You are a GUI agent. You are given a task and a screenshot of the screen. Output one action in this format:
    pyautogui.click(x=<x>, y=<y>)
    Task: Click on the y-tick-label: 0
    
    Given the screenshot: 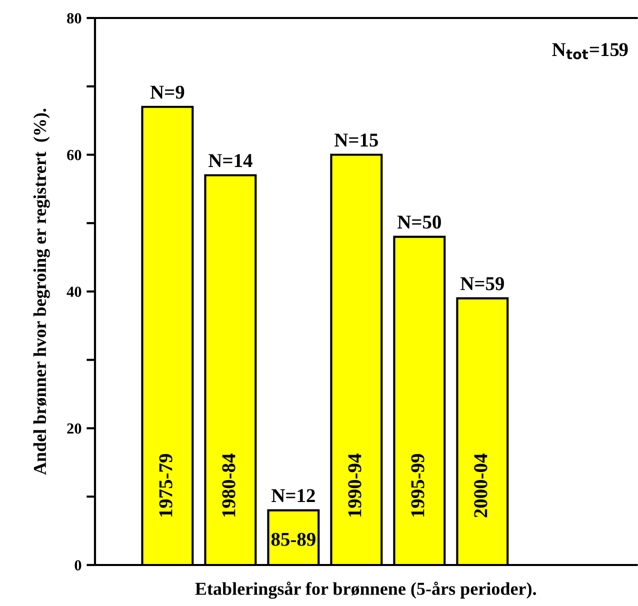 What is the action you would take?
    pyautogui.click(x=78, y=565)
    